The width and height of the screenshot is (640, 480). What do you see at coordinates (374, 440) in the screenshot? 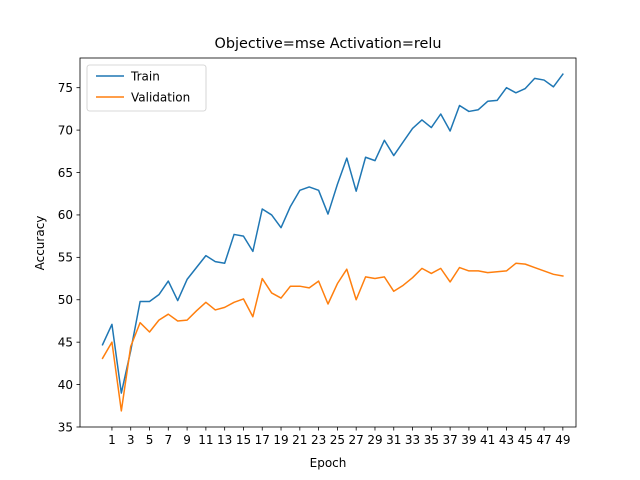
I see `x-tick-label: 29` at bounding box center [374, 440].